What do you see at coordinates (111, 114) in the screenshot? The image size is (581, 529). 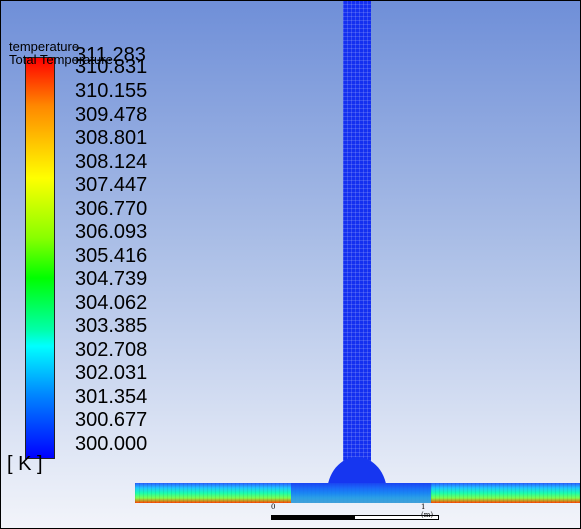 I see `legend-label: 309.478` at bounding box center [111, 114].